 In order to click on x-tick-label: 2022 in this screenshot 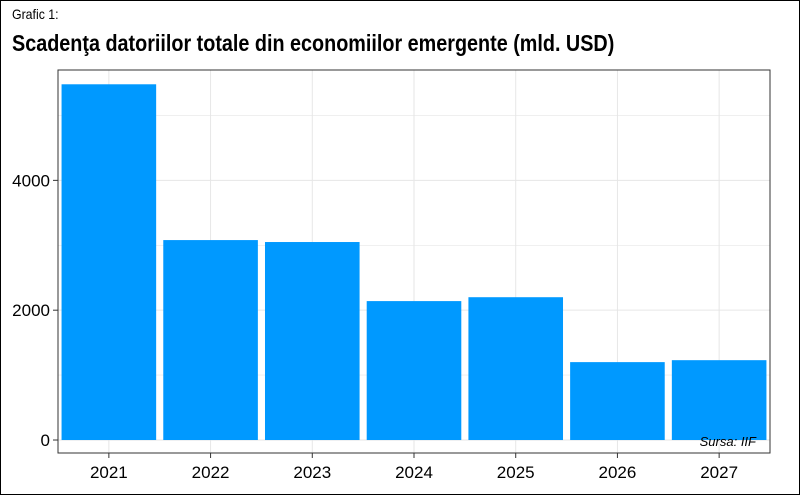, I will do `click(211, 472)`.